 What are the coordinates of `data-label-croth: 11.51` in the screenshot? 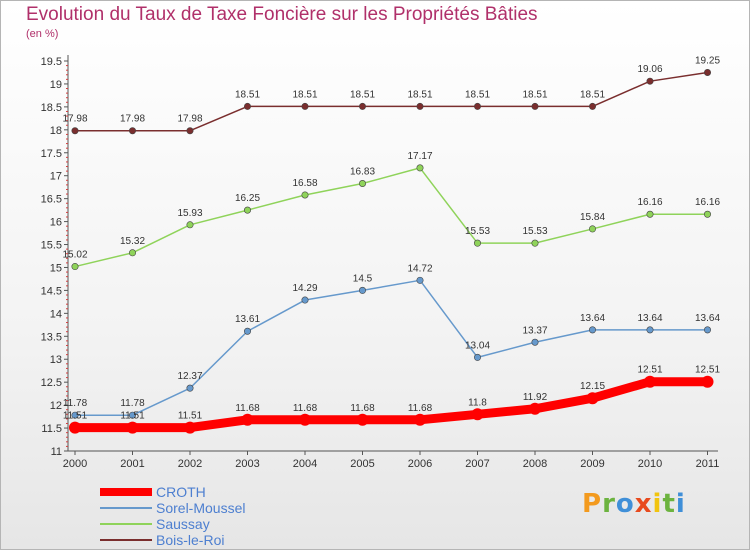 It's located at (75, 416).